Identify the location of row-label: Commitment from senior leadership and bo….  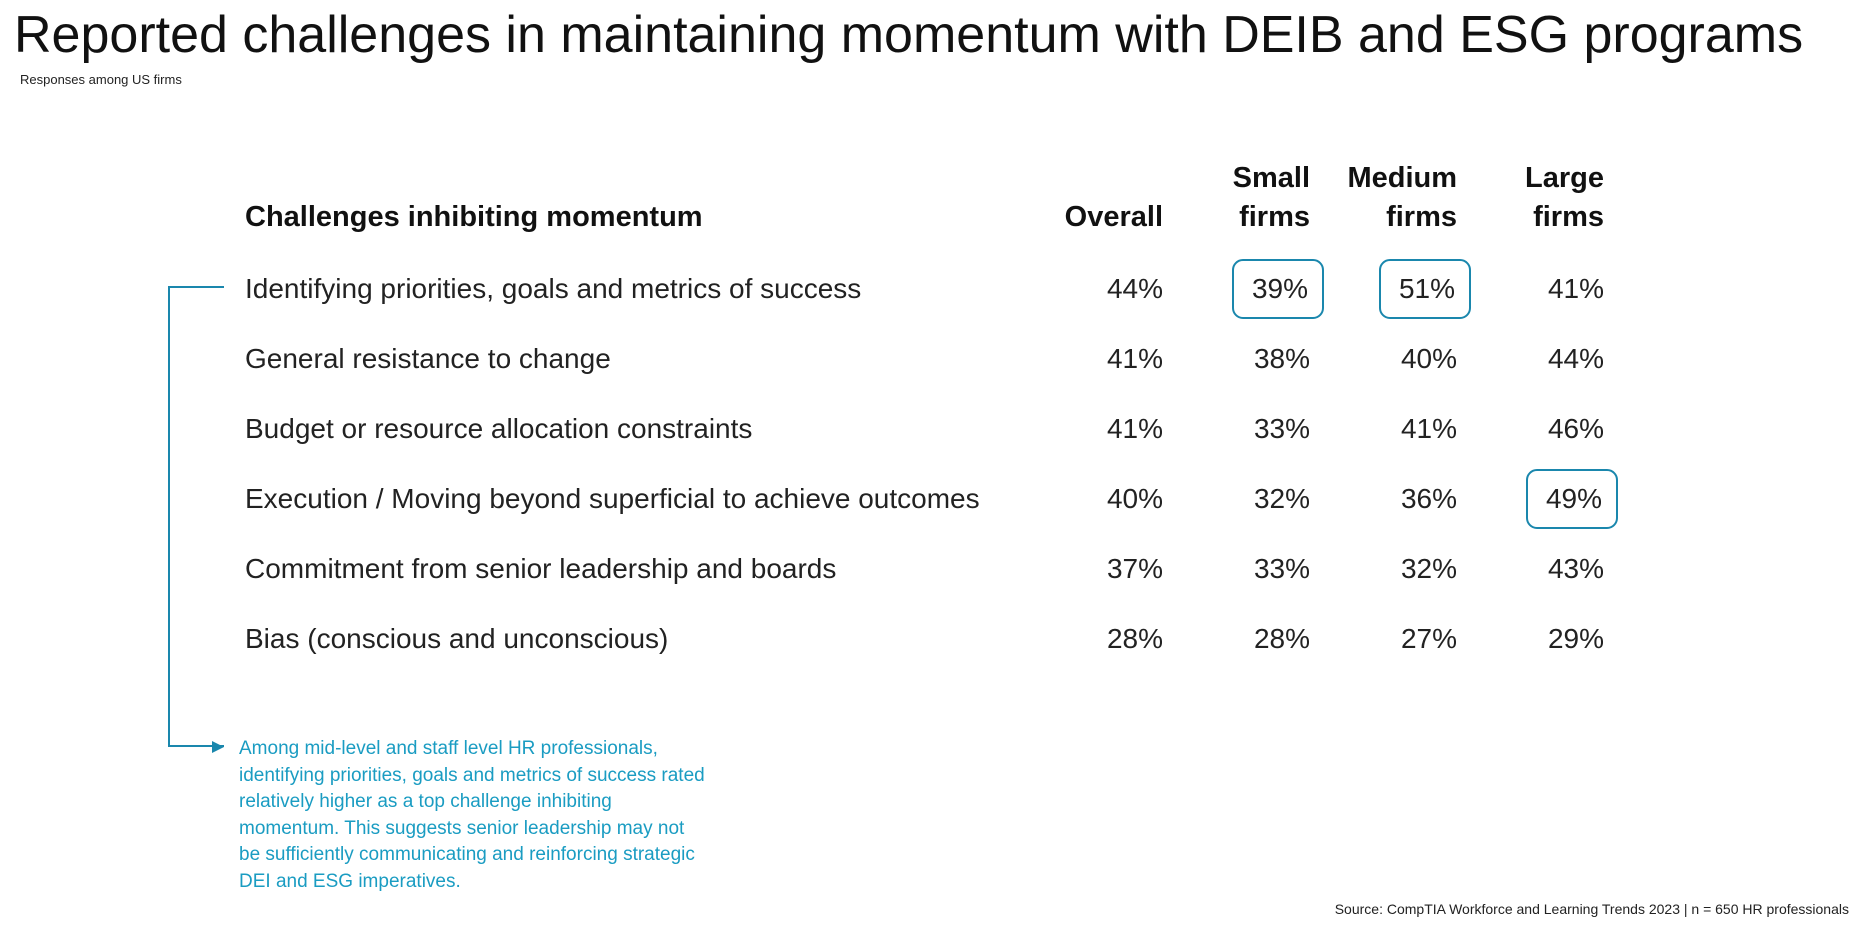
(541, 568).